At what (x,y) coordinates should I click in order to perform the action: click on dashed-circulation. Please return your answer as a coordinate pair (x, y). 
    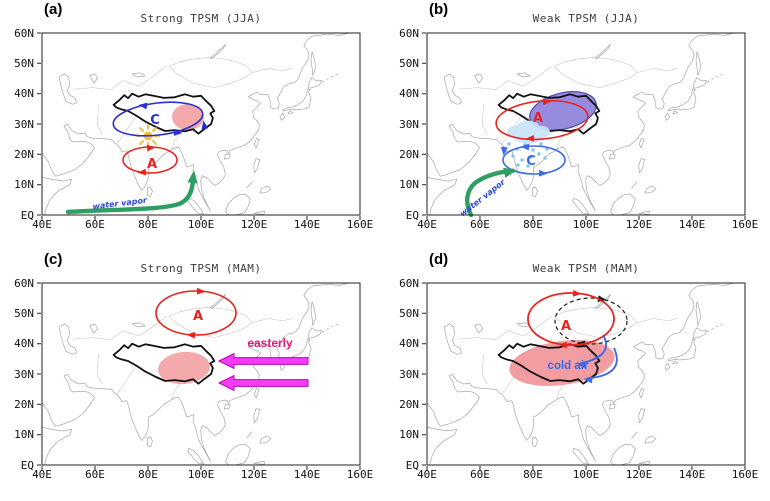
    Looking at the image, I should click on (591, 321).